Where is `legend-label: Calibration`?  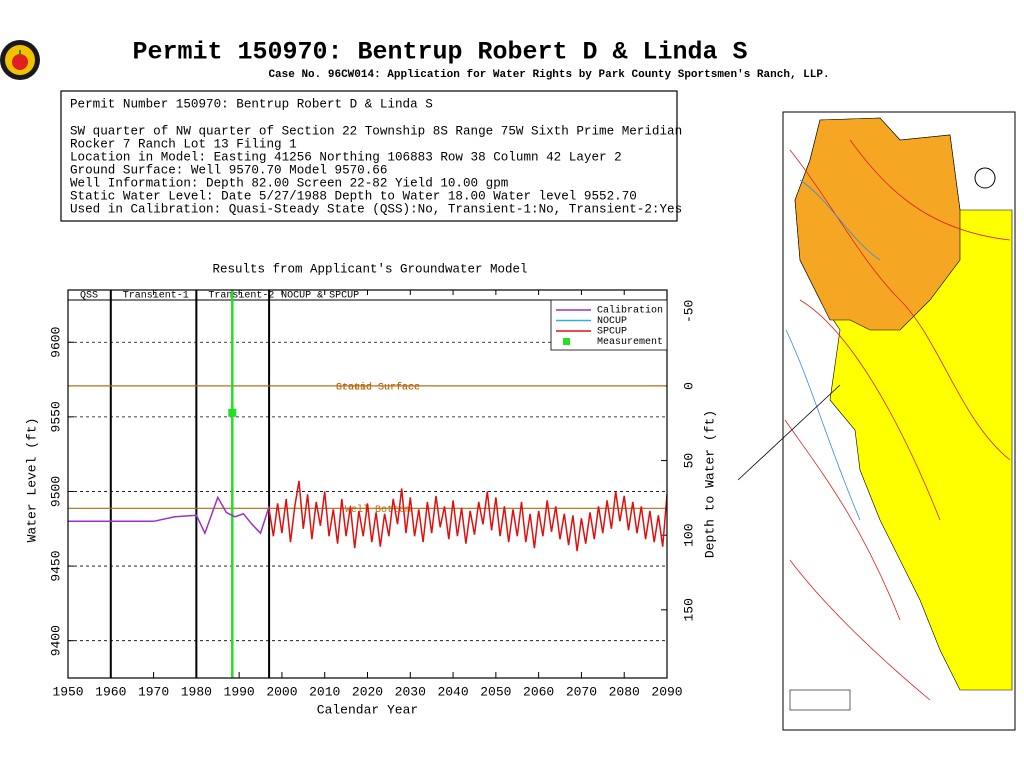 legend-label: Calibration is located at coordinates (630, 311).